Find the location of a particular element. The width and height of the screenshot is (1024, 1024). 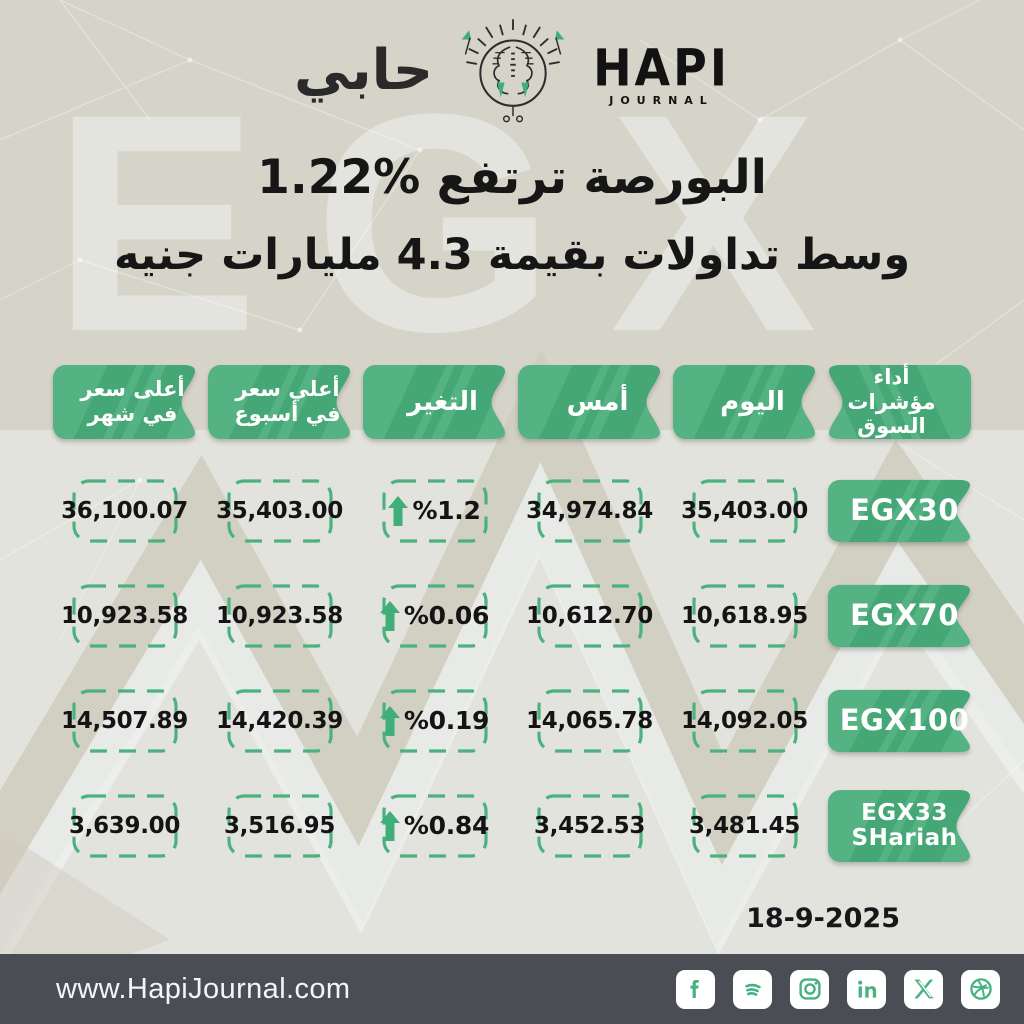

egx33-today-value: 3,481.45 is located at coordinates (744, 825).